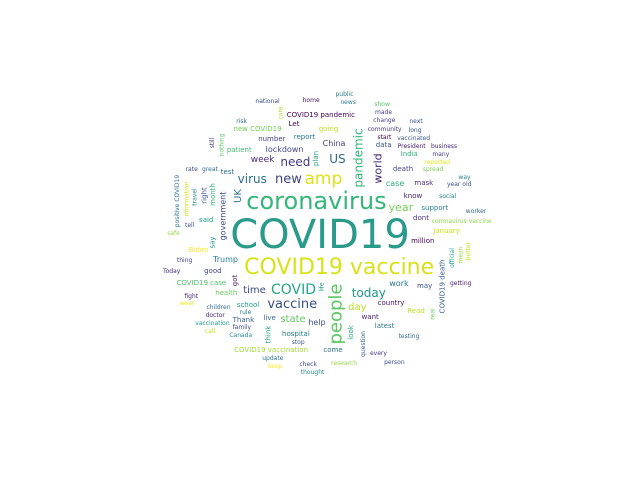 This screenshot has width=640, height=480. Describe the element at coordinates (315, 158) in the screenshot. I see `word-28: plan` at that location.